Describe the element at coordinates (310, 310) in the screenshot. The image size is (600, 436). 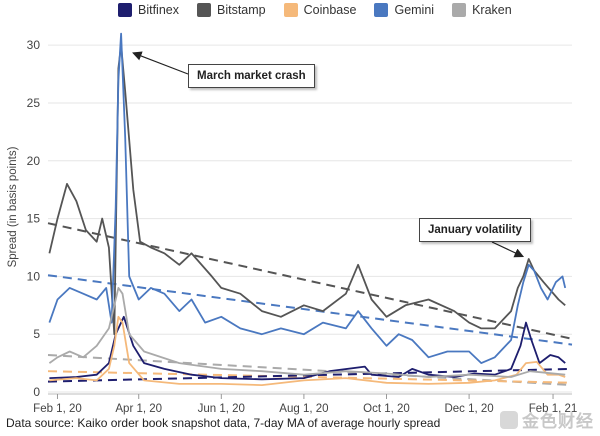
I see `trendline-gemini` at that location.